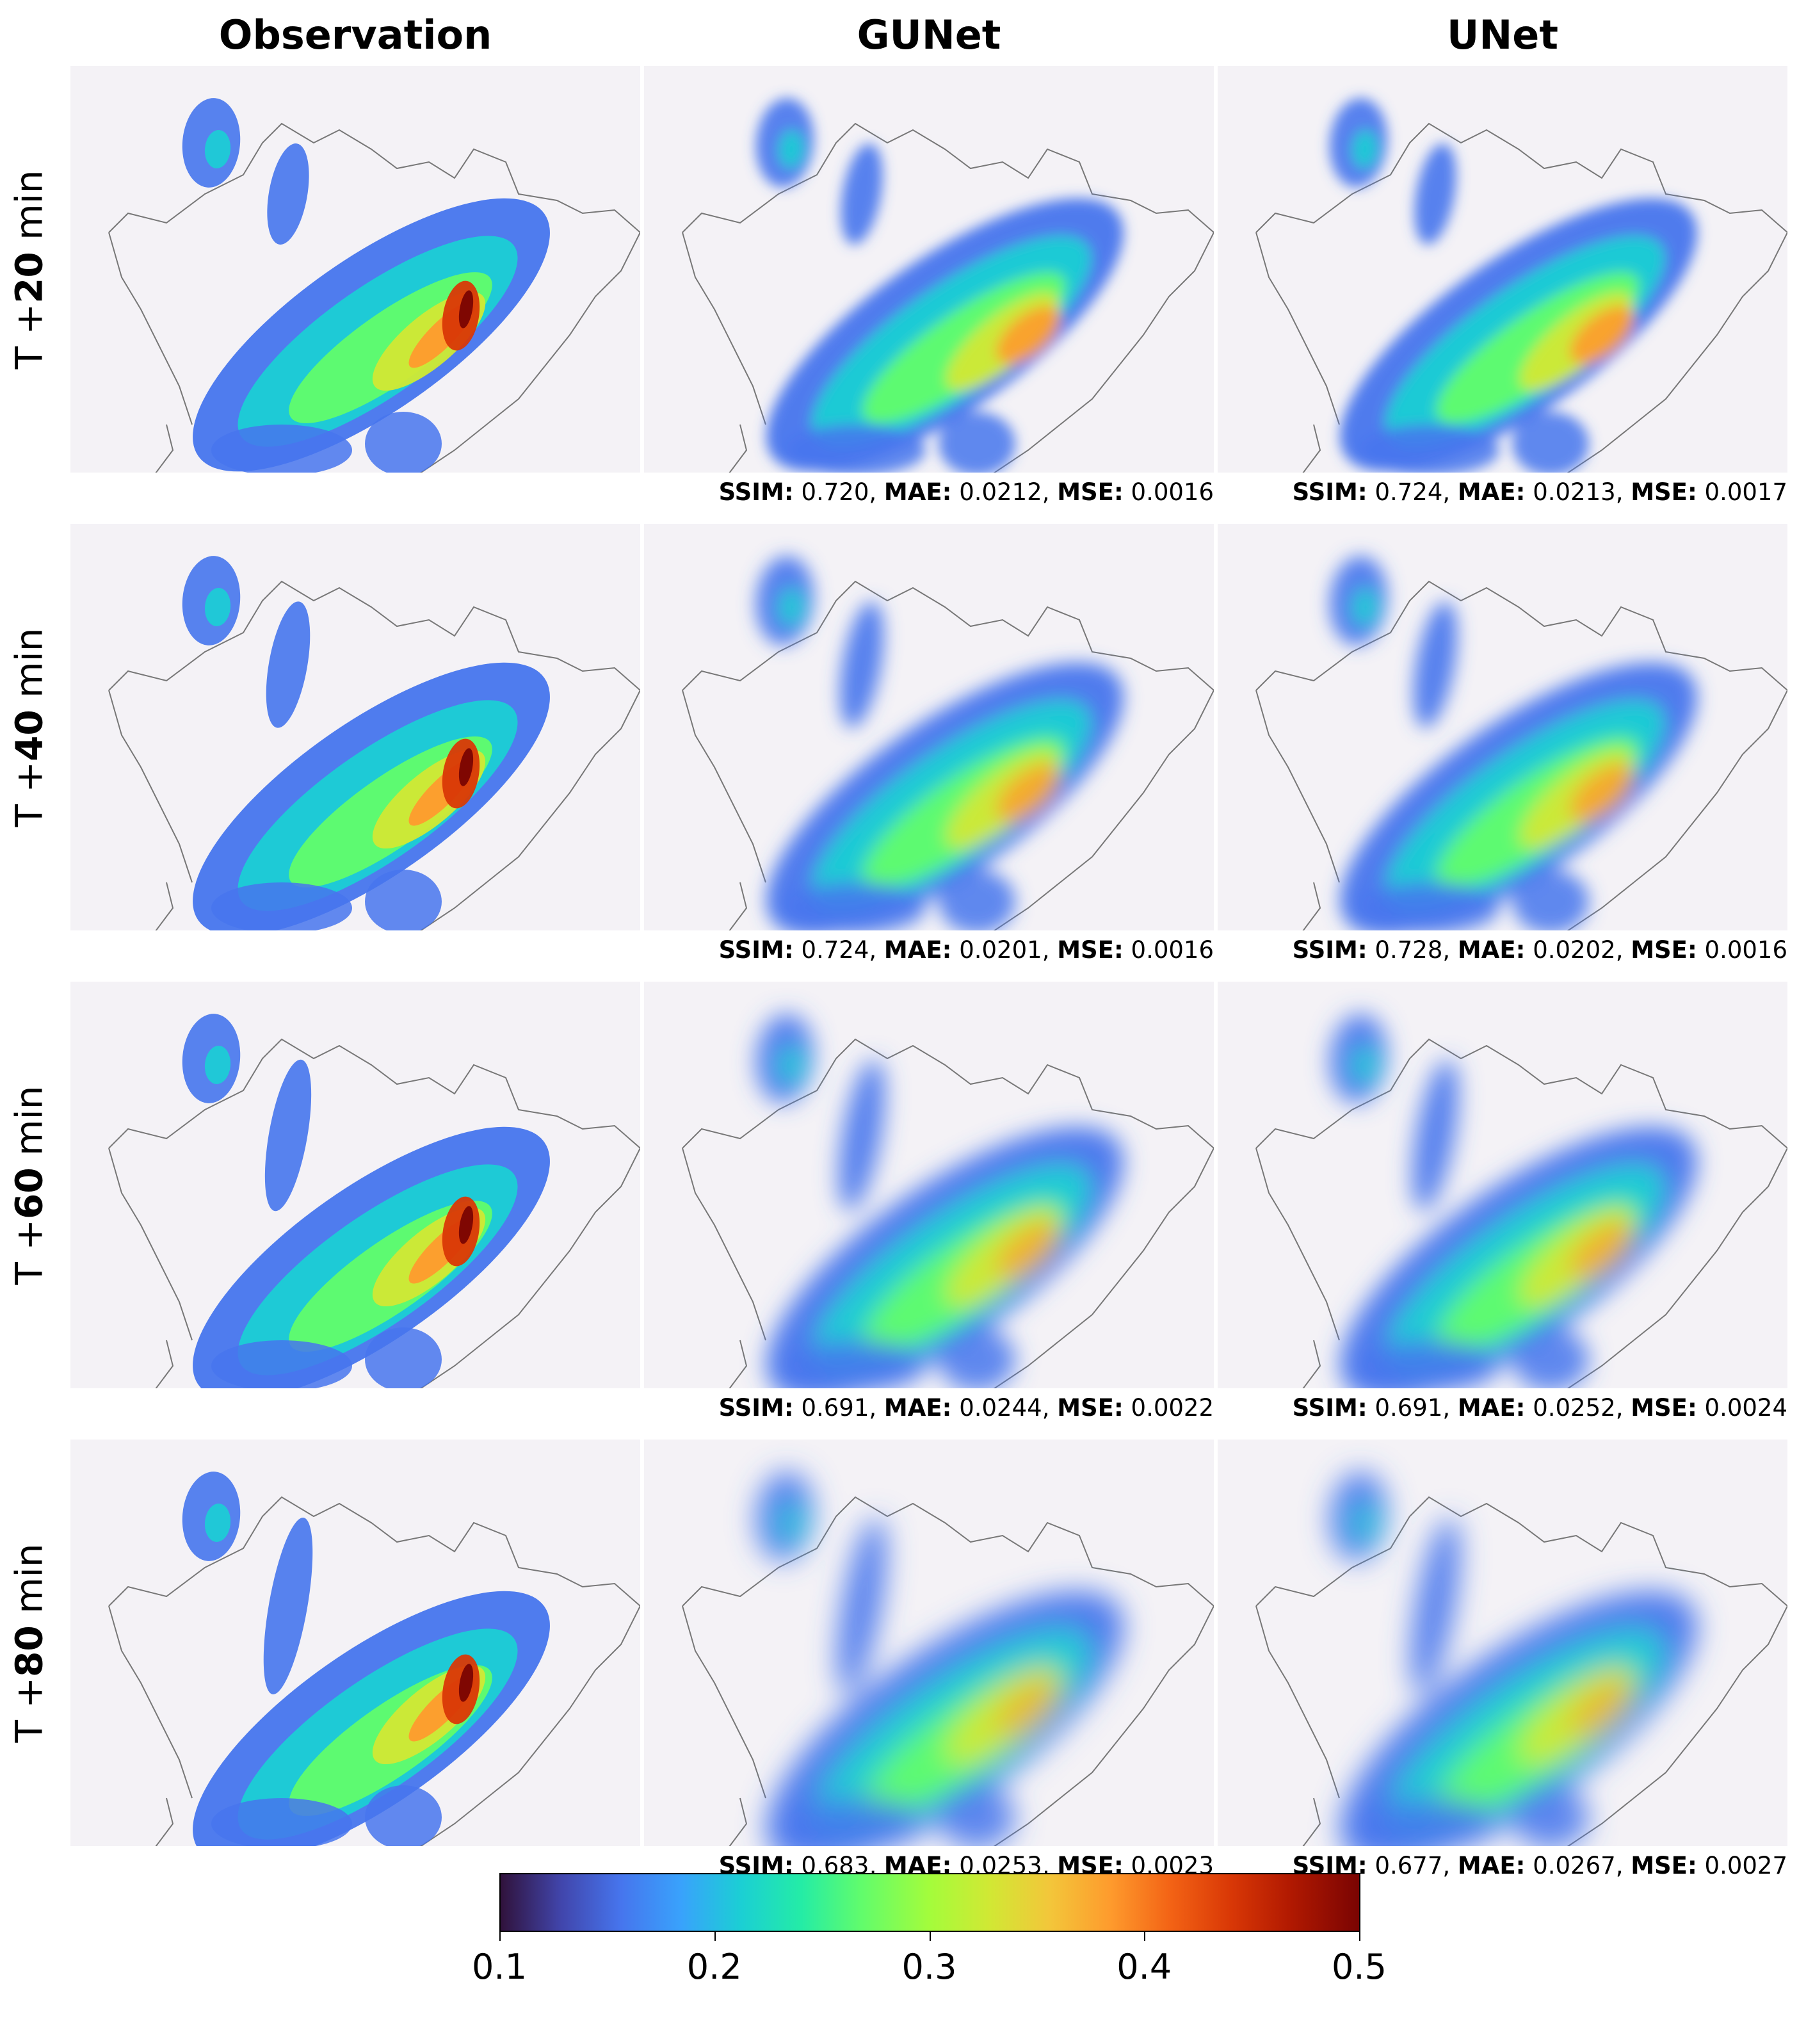 The width and height of the screenshot is (1806, 2044). Describe the element at coordinates (966, 950) in the screenshot. I see `metrics-gunet-t40: SSIM: 0.724, MAE: 0.0201, MSE: 0.0016` at that location.